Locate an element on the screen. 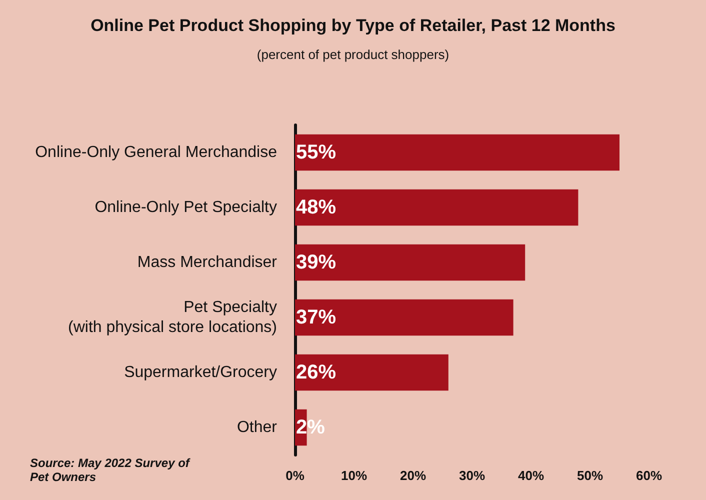 The image size is (706, 500). y-tick-label: Pet Specialty (with physical store locations) is located at coordinates (172, 317).